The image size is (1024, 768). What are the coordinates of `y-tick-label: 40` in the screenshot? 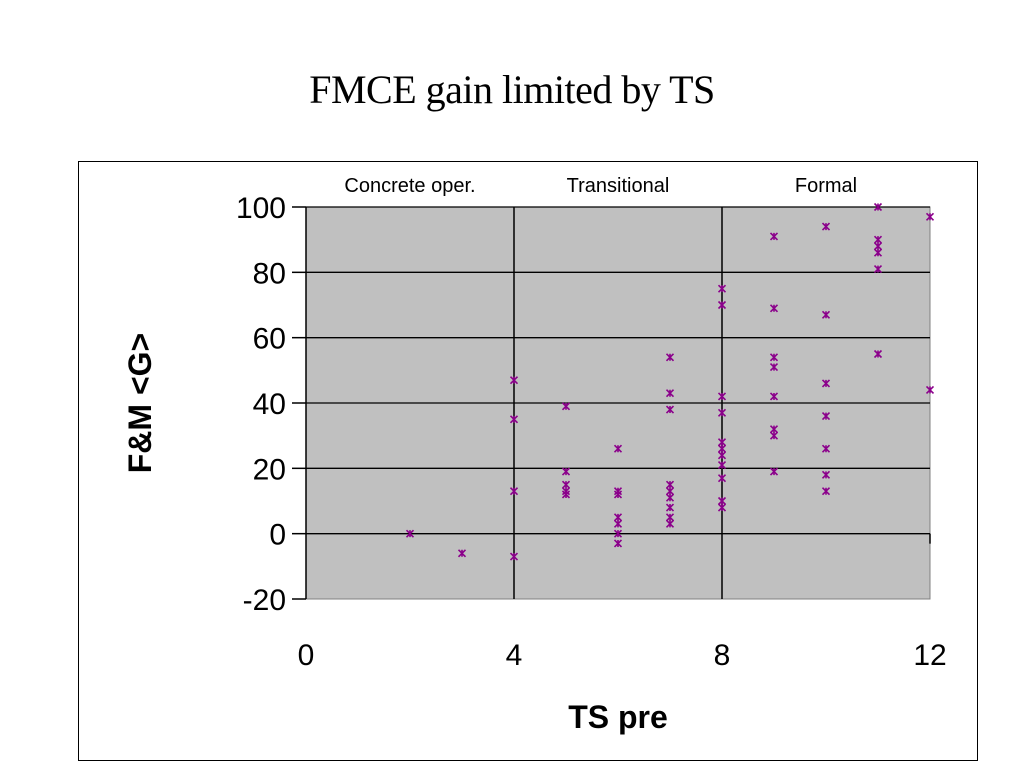 It's located at (269, 404).